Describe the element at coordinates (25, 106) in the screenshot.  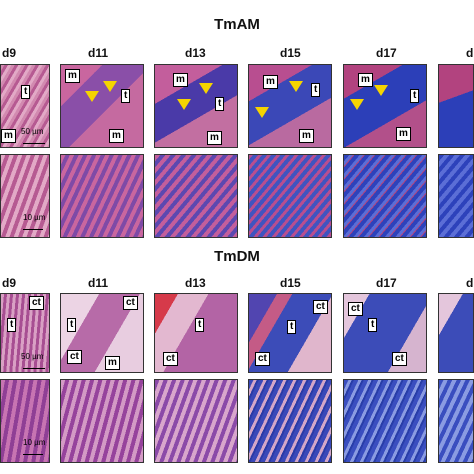
I see `histology-panel: t m 50 µm` at that location.